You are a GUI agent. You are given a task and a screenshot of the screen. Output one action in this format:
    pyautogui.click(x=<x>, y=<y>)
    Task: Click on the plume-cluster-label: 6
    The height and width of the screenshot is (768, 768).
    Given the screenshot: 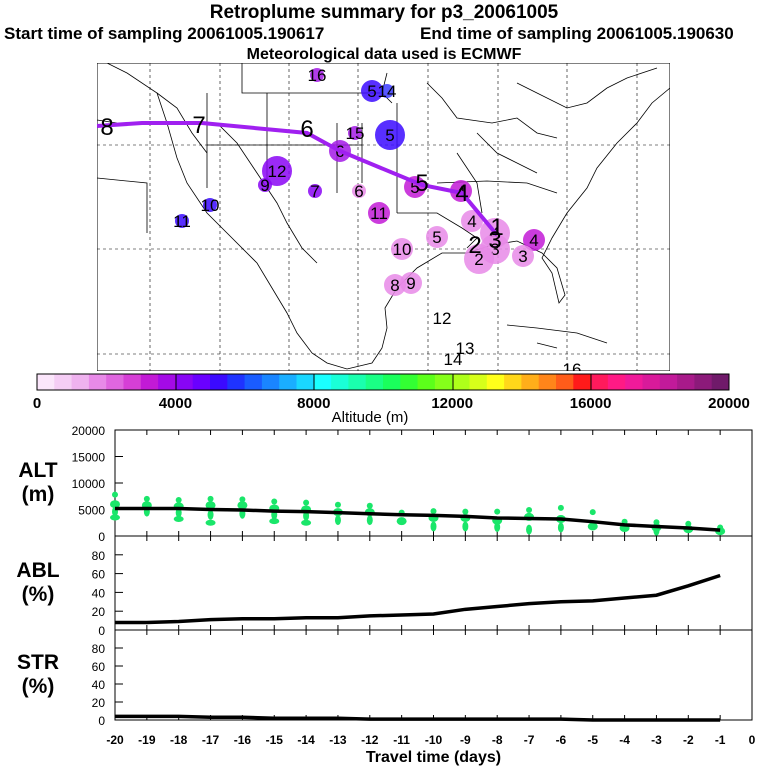 What is the action you would take?
    pyautogui.click(x=358, y=191)
    